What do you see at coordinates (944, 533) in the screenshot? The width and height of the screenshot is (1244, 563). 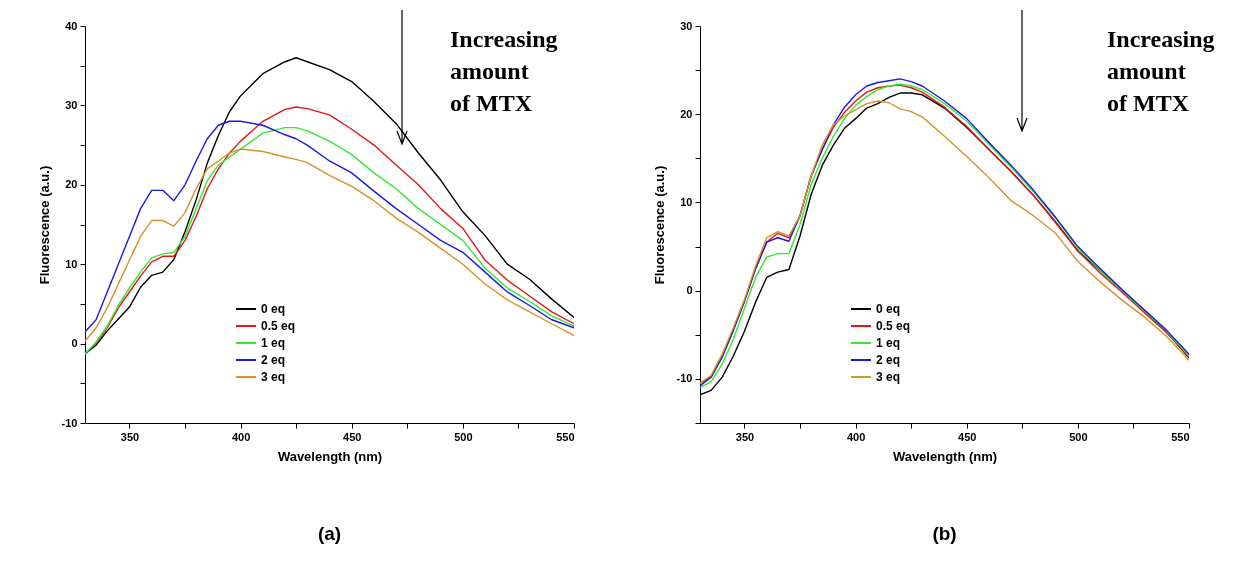 I see `text: (b)` at bounding box center [944, 533].